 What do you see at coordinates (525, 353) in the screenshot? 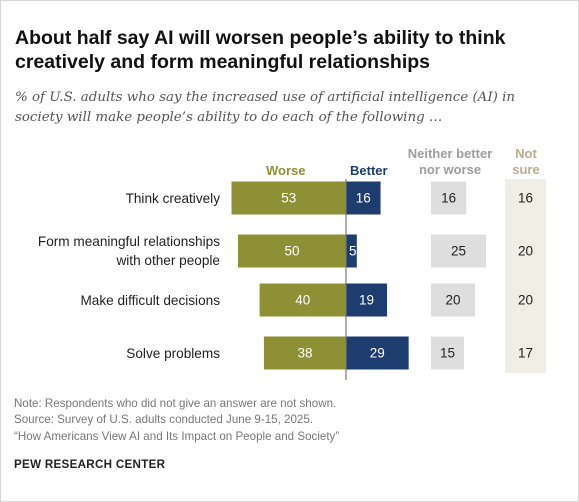
I see `row-4-not-sure-label: 17` at bounding box center [525, 353].